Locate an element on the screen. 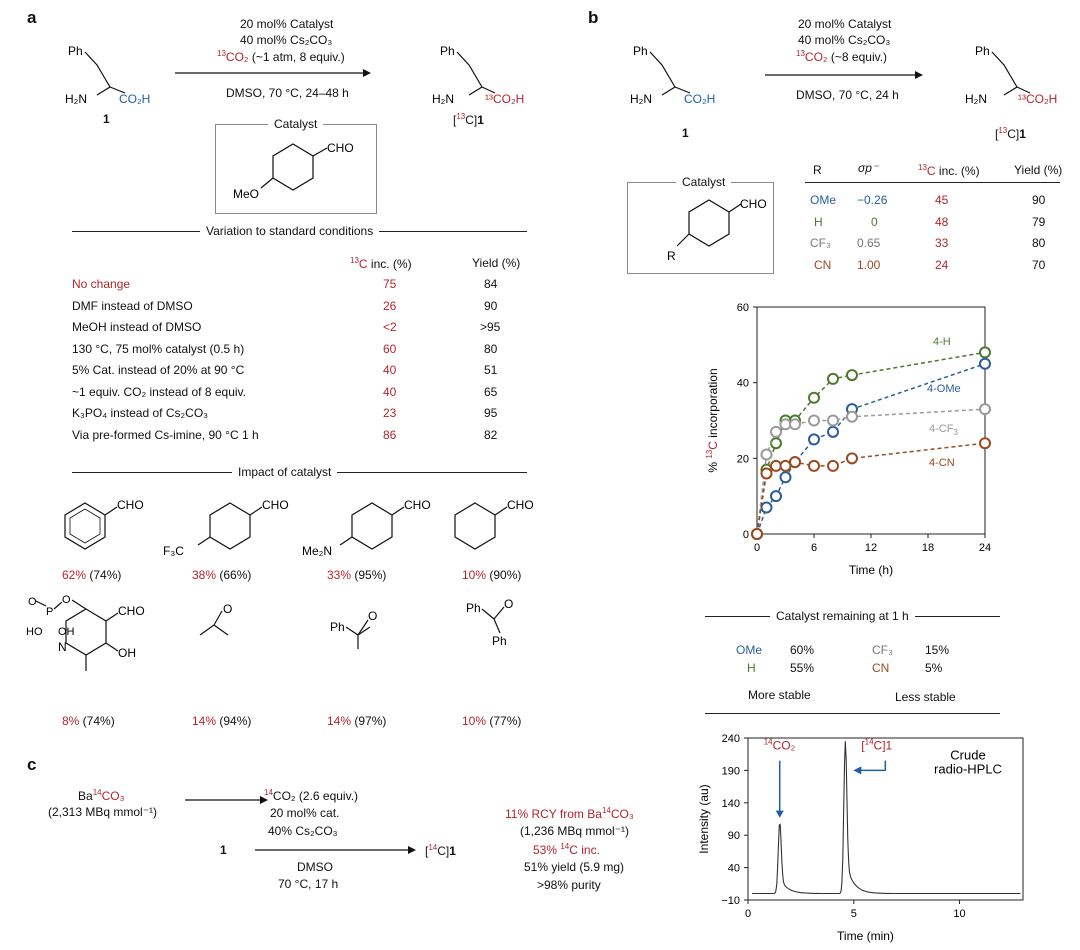  svg-text: R is located at coordinates (671, 256).